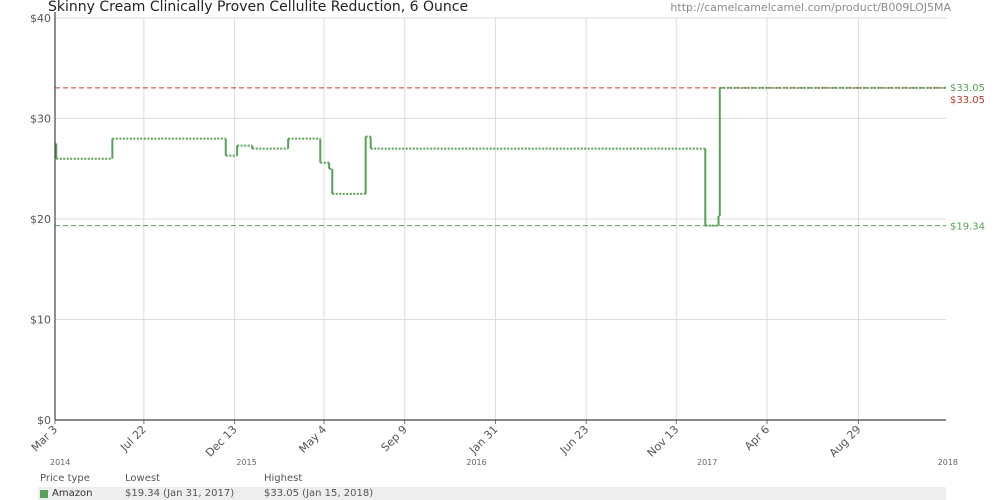  I want to click on x-tick-label: Mar 3, so click(44, 438).